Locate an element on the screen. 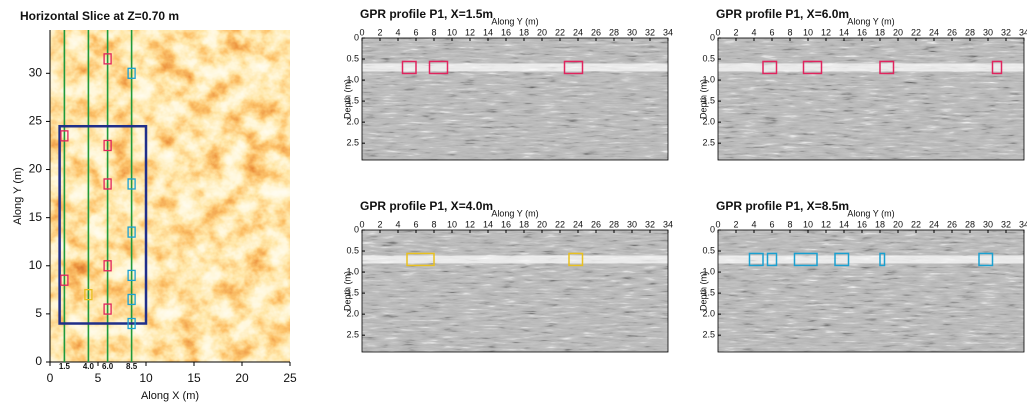 The image size is (1027, 405). x-tick-label: 5 is located at coordinates (98, 378).